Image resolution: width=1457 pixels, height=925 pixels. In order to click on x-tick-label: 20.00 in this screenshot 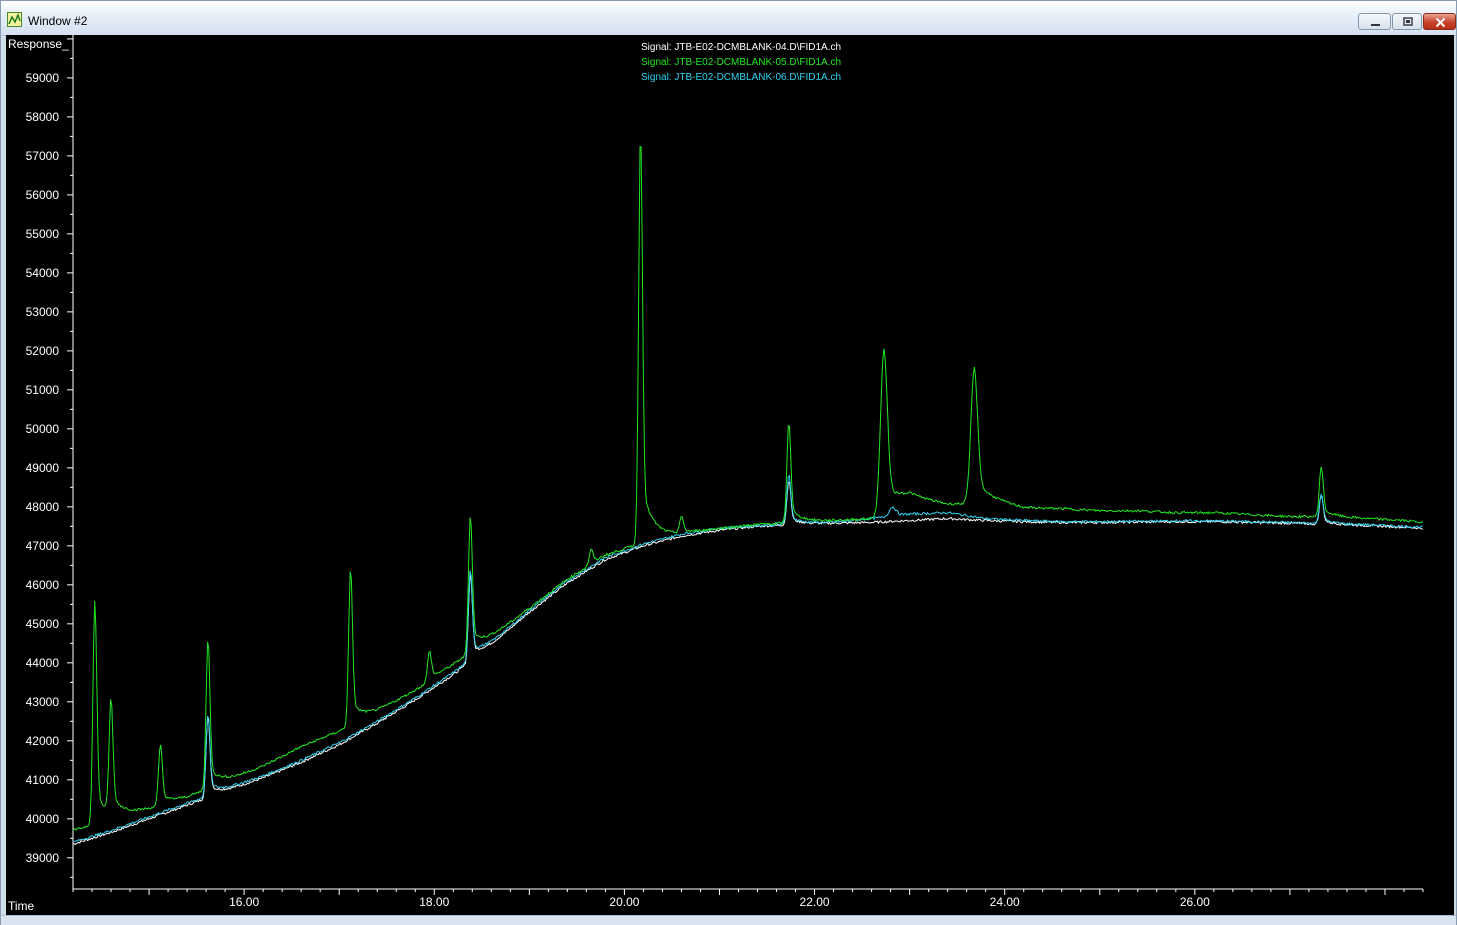, I will do `click(624, 902)`.